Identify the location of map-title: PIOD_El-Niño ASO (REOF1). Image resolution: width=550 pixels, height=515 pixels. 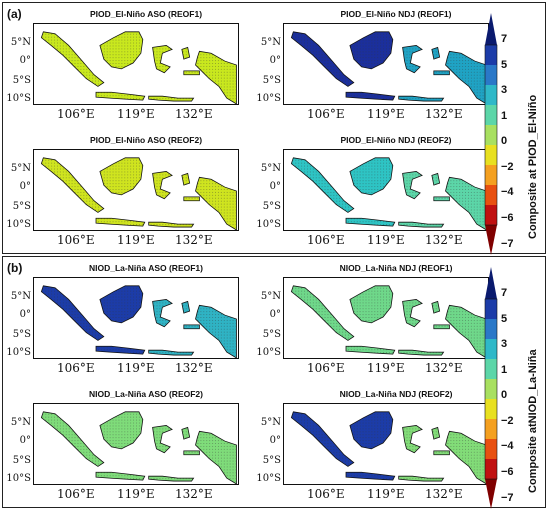
(146, 14).